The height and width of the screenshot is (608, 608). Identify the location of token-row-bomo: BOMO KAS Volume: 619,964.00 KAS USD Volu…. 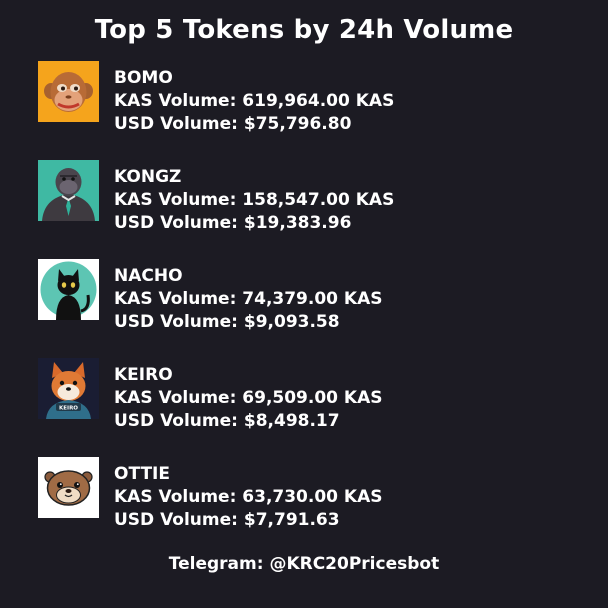
(308, 97).